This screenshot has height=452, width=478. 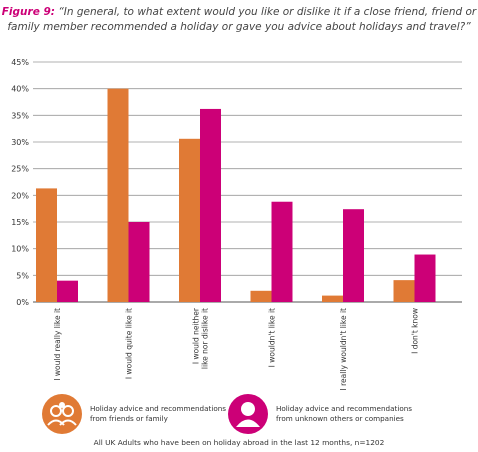 I want to click on friends-family-icon, so click(x=62, y=414).